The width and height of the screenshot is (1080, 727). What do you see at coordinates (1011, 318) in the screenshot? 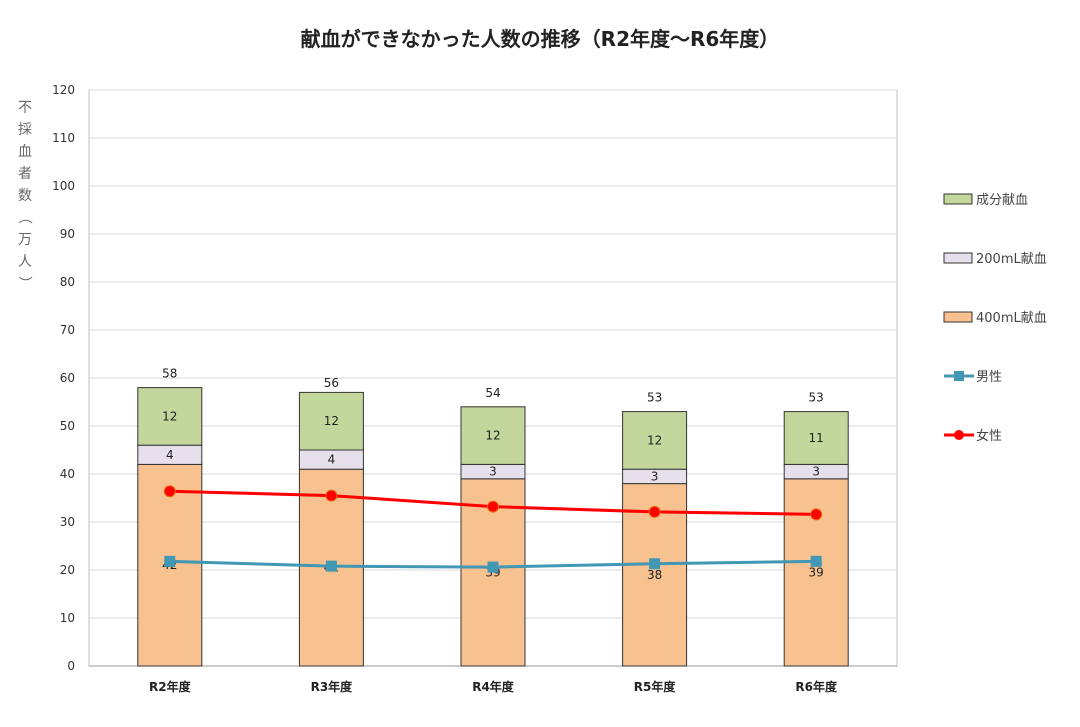
I see `legend-label: 400mL献血` at bounding box center [1011, 318].